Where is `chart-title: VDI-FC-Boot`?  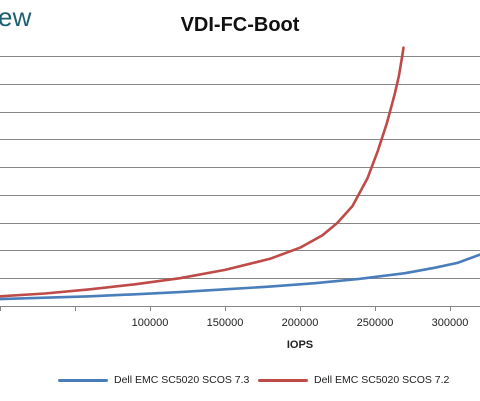 chart-title: VDI-FC-Boot is located at coordinates (240, 25).